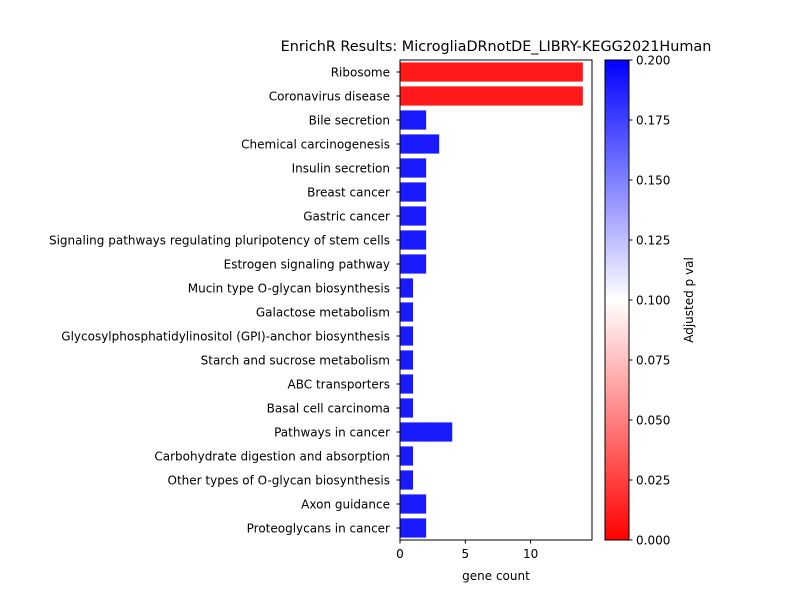 The image size is (800, 600). What do you see at coordinates (329, 97) in the screenshot?
I see `y-tick-label: Coronavirus disease` at bounding box center [329, 97].